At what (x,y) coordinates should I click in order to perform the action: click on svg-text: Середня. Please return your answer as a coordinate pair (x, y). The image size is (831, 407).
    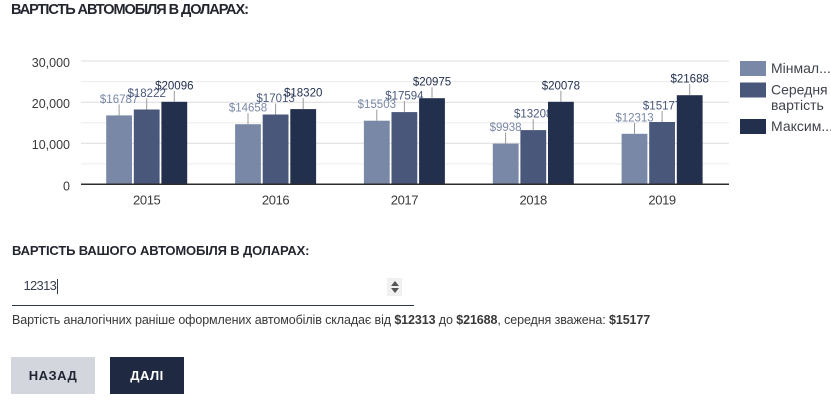
    Looking at the image, I should click on (799, 90).